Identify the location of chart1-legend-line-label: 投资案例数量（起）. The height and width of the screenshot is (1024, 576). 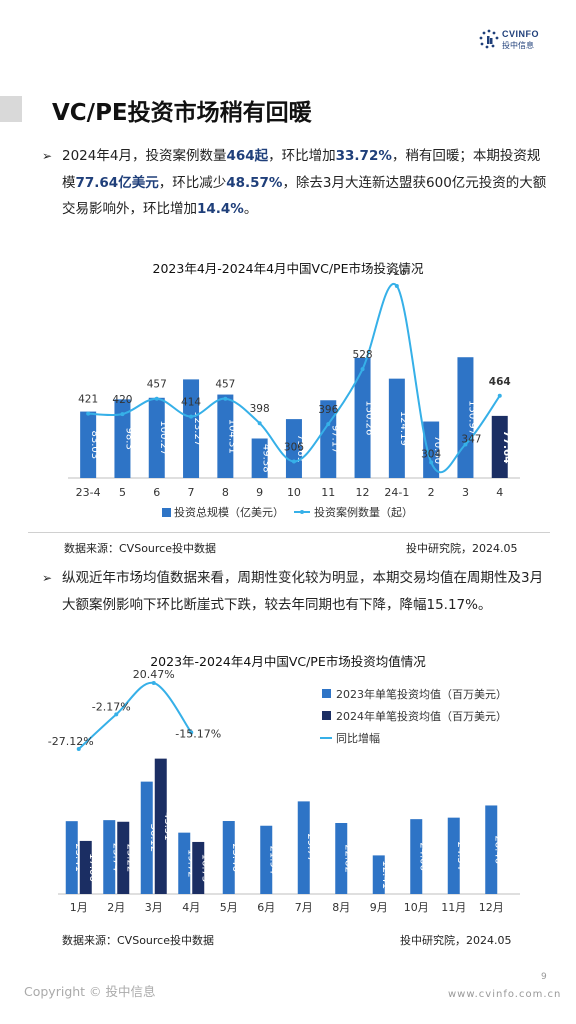
(363, 512).